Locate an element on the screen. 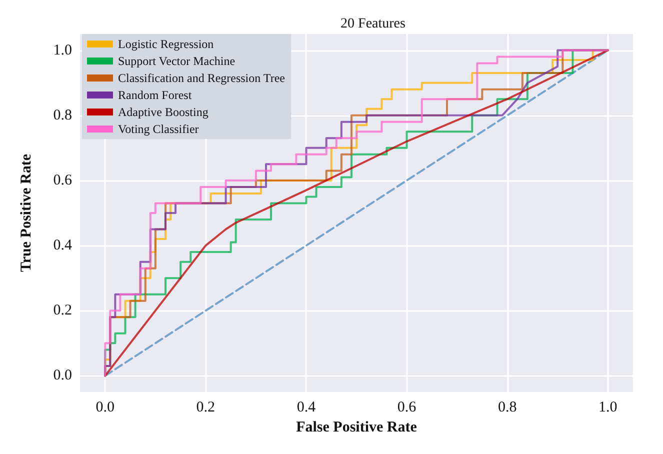 This screenshot has height=454, width=663. y-tick-label: 0.4 is located at coordinates (62, 246).